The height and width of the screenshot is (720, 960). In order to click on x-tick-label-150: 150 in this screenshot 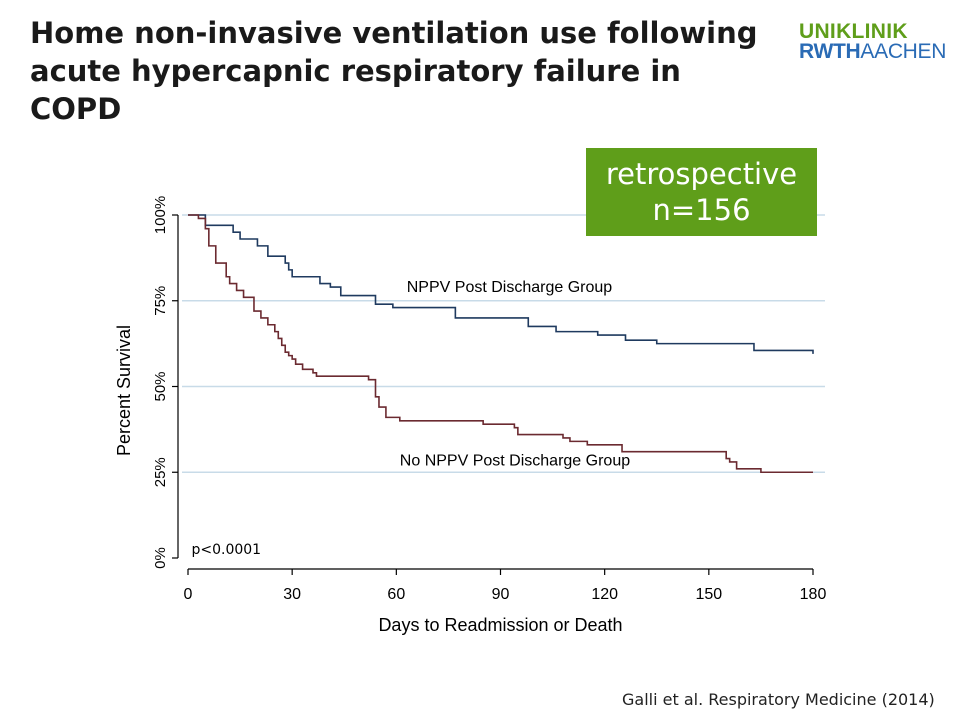, I will do `click(708, 594)`.